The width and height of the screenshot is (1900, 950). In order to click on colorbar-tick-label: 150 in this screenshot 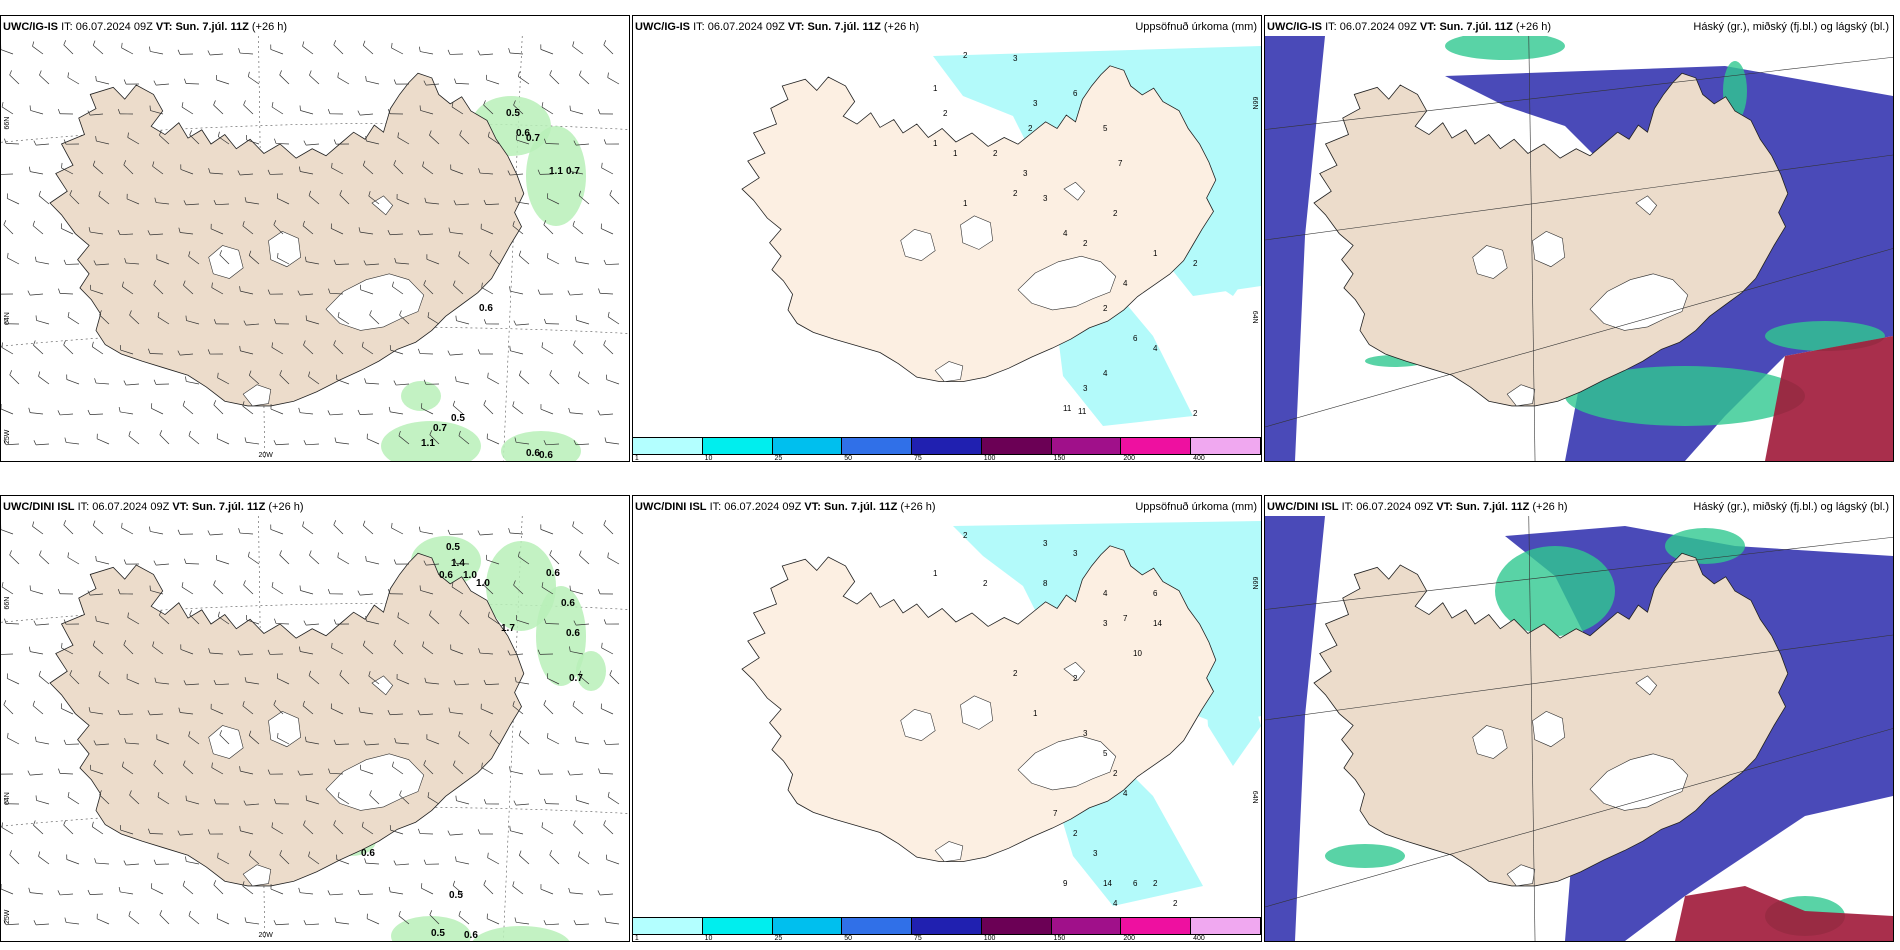, I will do `click(1059, 938)`.